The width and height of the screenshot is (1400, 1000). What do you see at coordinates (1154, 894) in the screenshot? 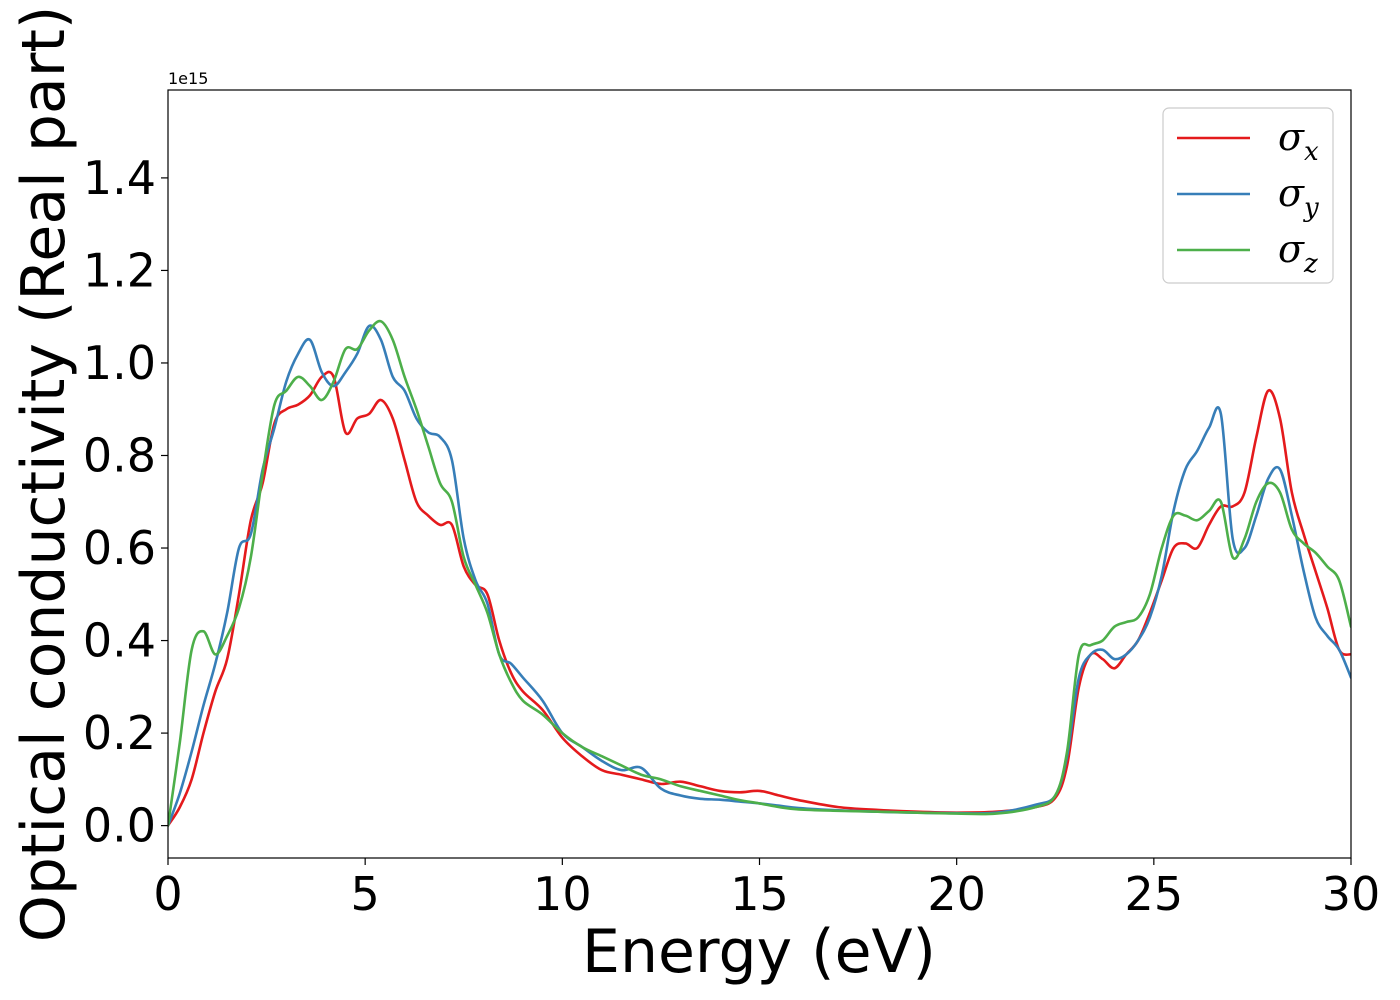
I see `x-tick-label: 25` at bounding box center [1154, 894].